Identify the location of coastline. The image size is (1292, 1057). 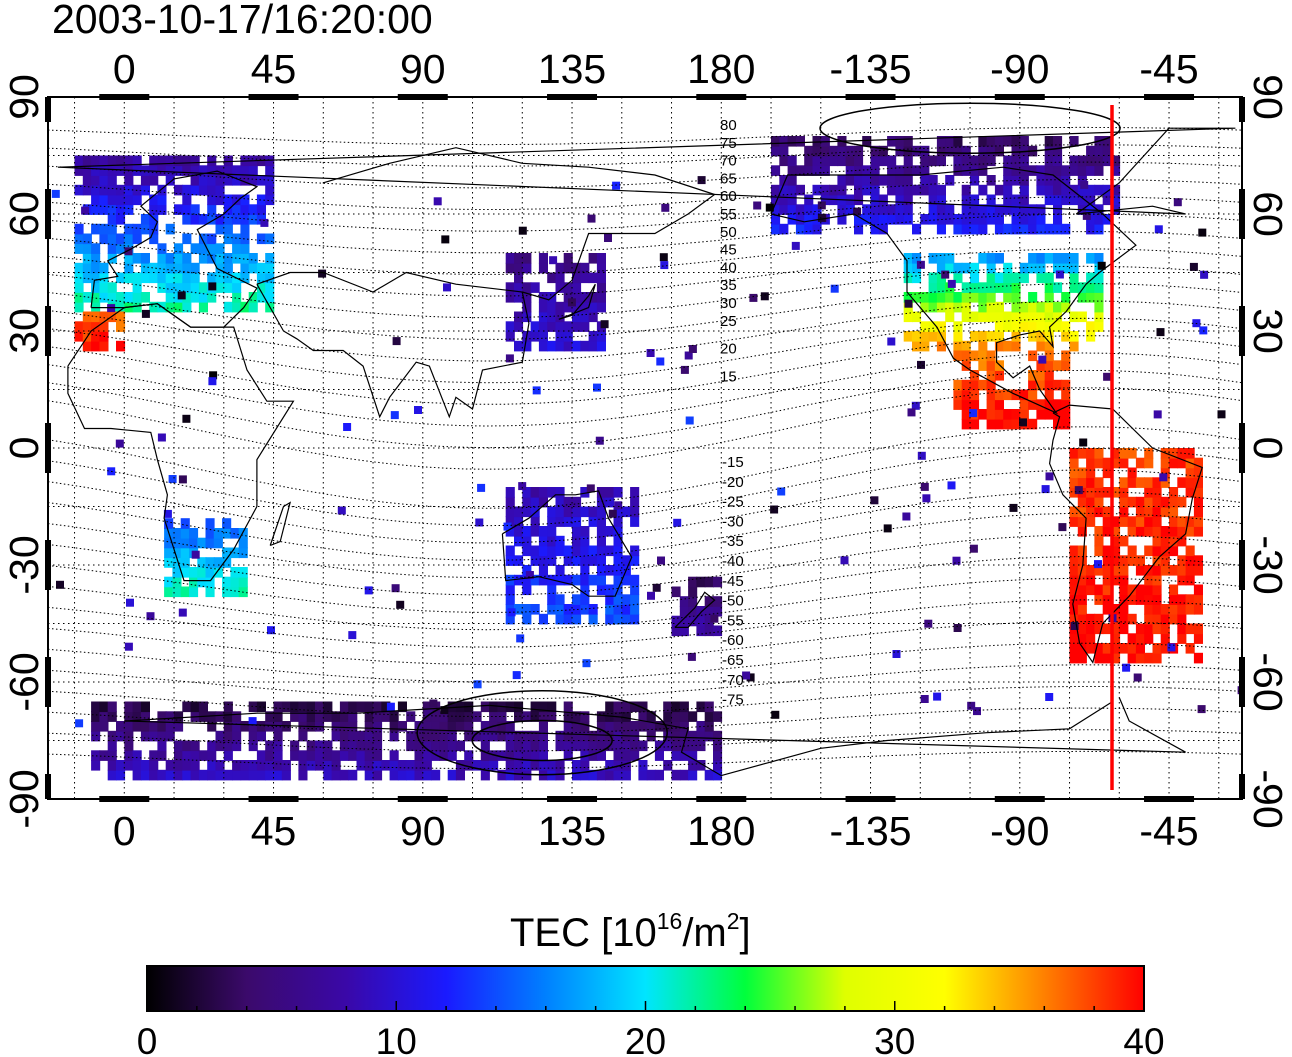
(695, 610).